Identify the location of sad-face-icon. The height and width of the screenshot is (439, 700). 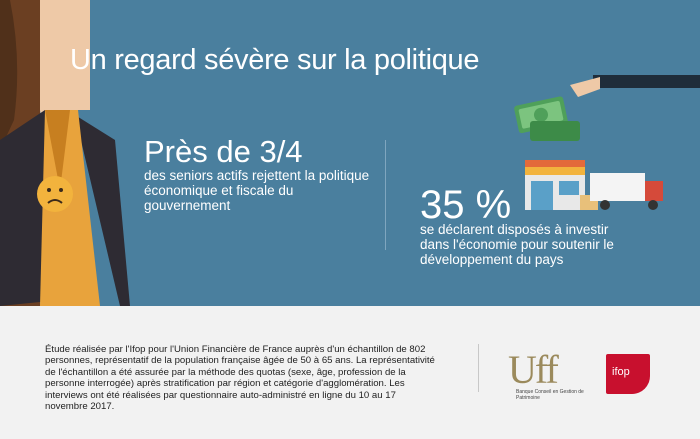
(55, 194).